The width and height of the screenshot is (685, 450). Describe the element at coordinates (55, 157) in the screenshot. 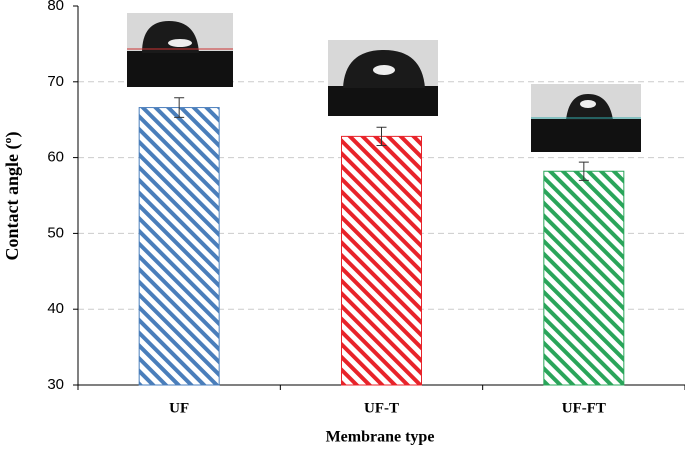

I see `y-tick-label: 60` at that location.